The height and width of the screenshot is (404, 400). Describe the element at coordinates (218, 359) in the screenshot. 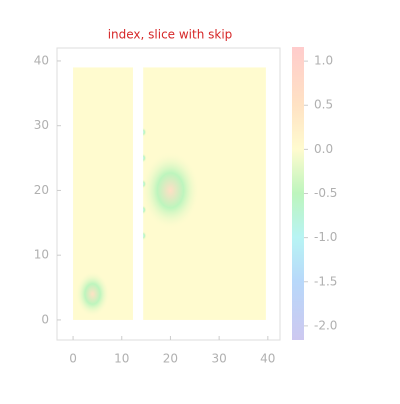

I see `x-tick-label: 30` at that location.